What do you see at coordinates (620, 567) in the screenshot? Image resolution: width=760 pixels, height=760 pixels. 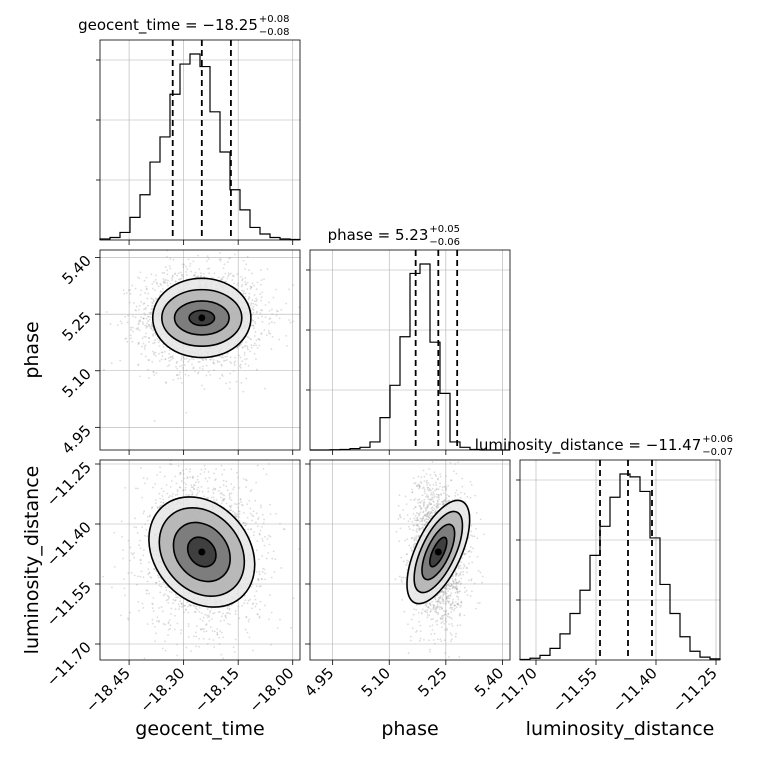 I see `histogram-luminosity_distance` at bounding box center [620, 567].